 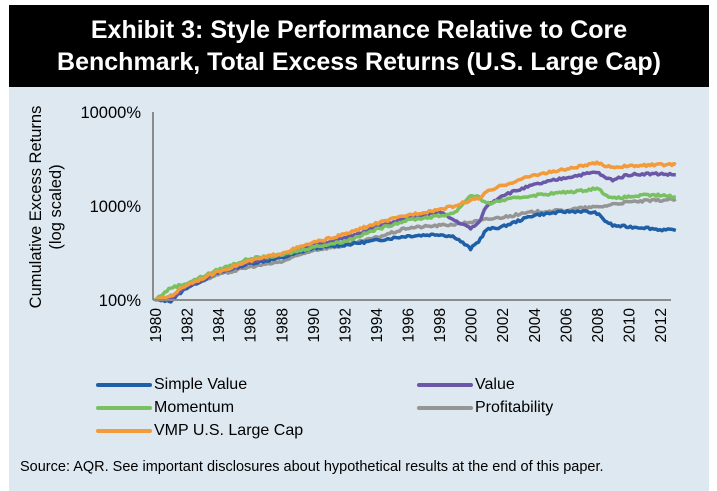 I want to click on y-tick-label: 100%, so click(x=120, y=301).